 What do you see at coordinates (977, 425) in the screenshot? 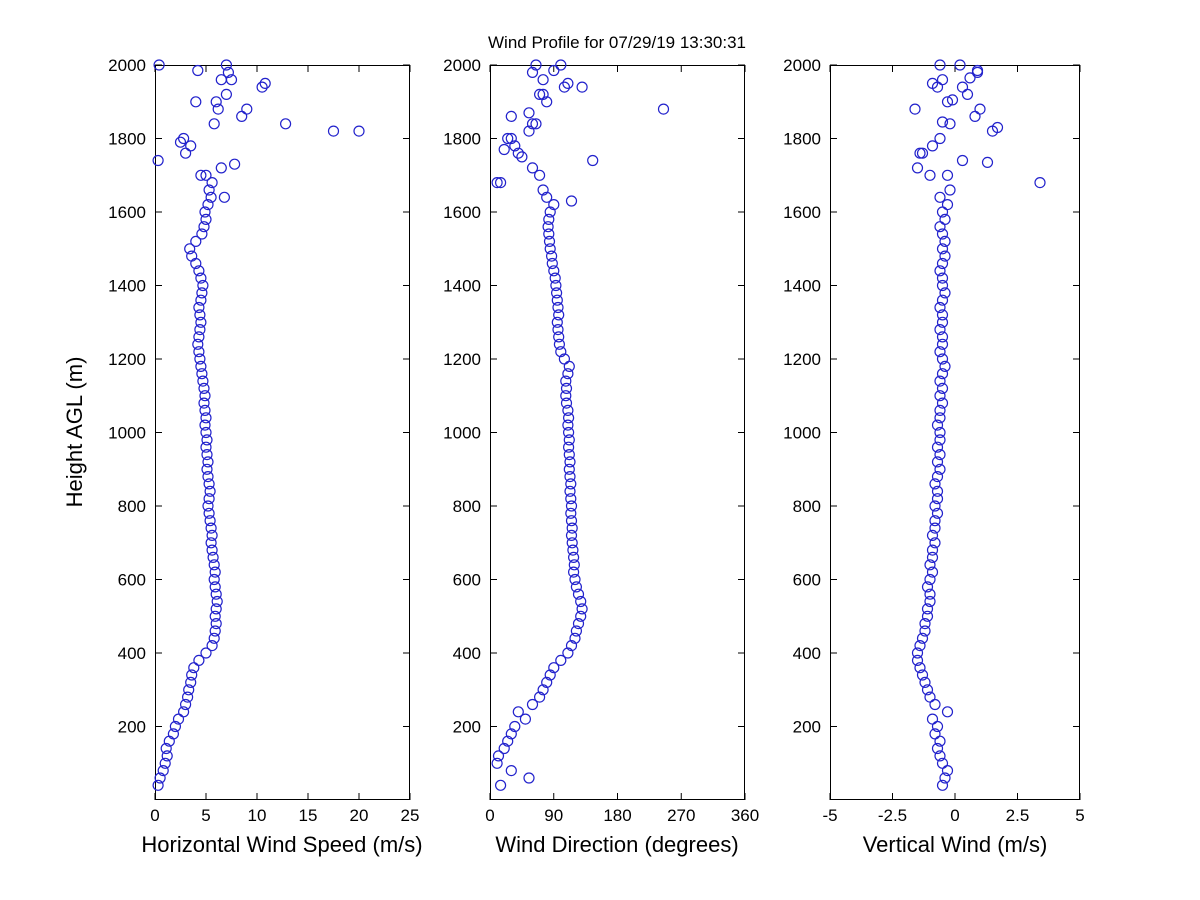
I see `data-points` at bounding box center [977, 425].